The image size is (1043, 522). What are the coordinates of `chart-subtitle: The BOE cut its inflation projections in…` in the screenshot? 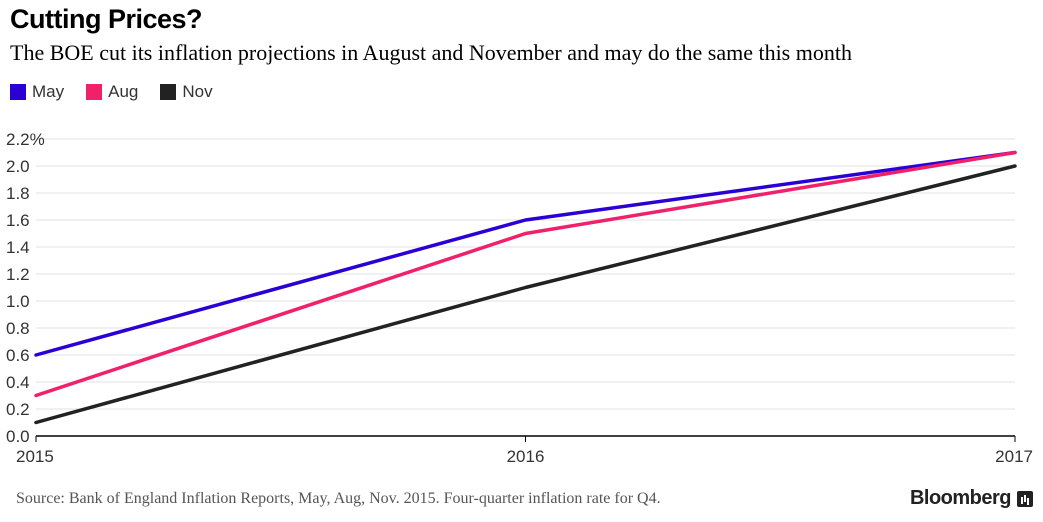 It's located at (431, 52).